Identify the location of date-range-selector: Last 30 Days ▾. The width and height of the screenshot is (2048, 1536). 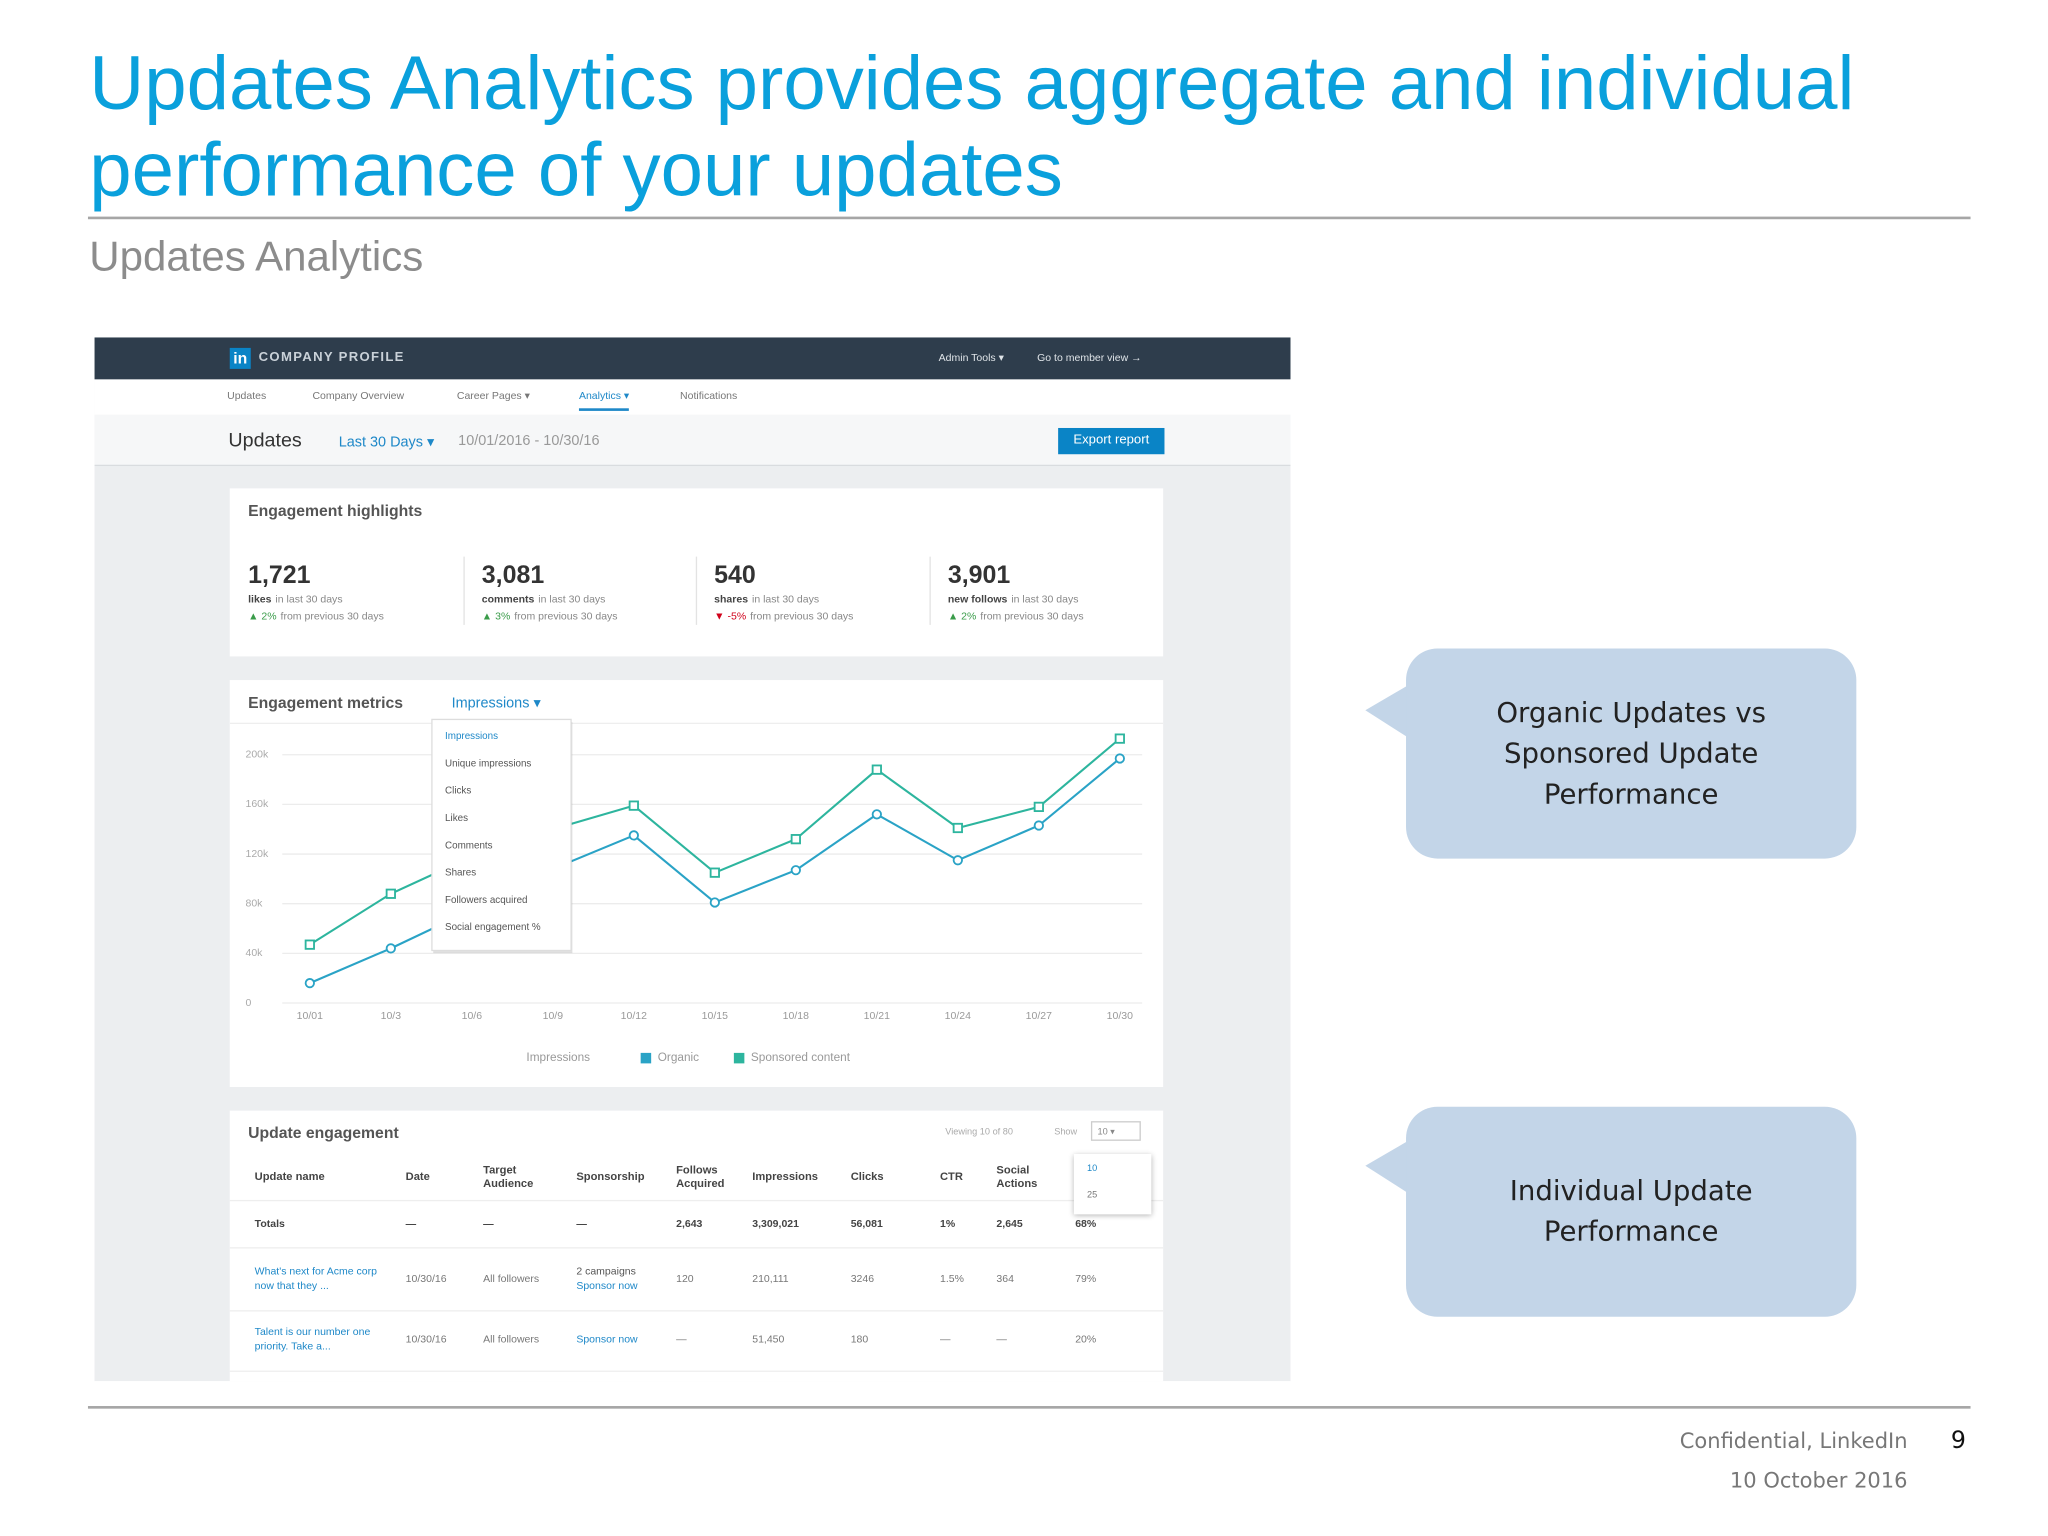
(386, 442).